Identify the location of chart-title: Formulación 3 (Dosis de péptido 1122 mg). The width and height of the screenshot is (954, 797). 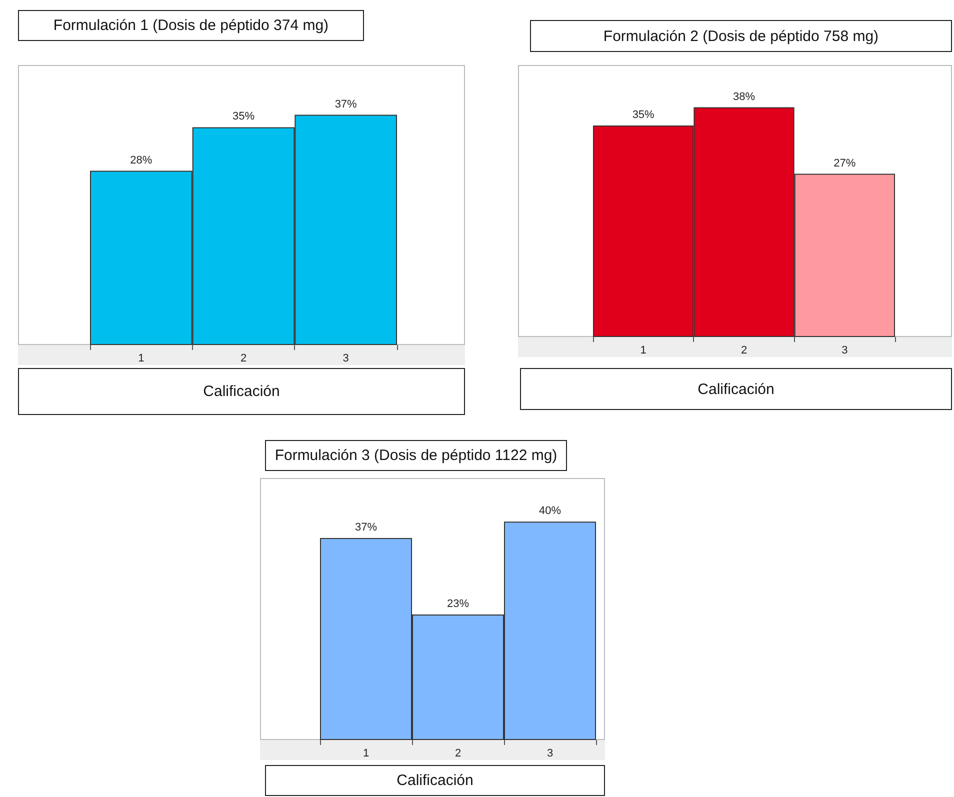
(416, 455).